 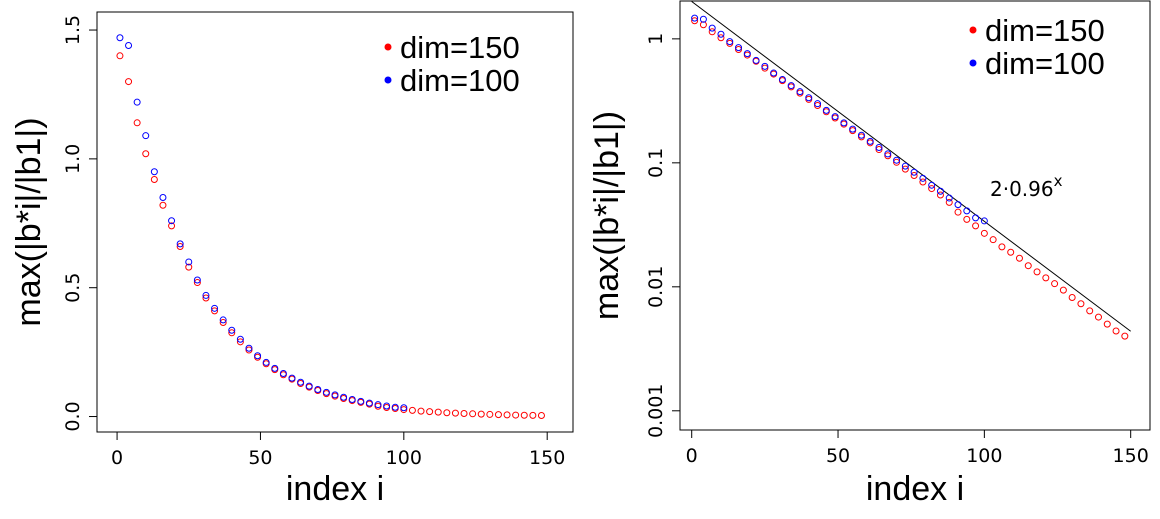 I want to click on legend-label: dim=100, so click(x=1045, y=63).